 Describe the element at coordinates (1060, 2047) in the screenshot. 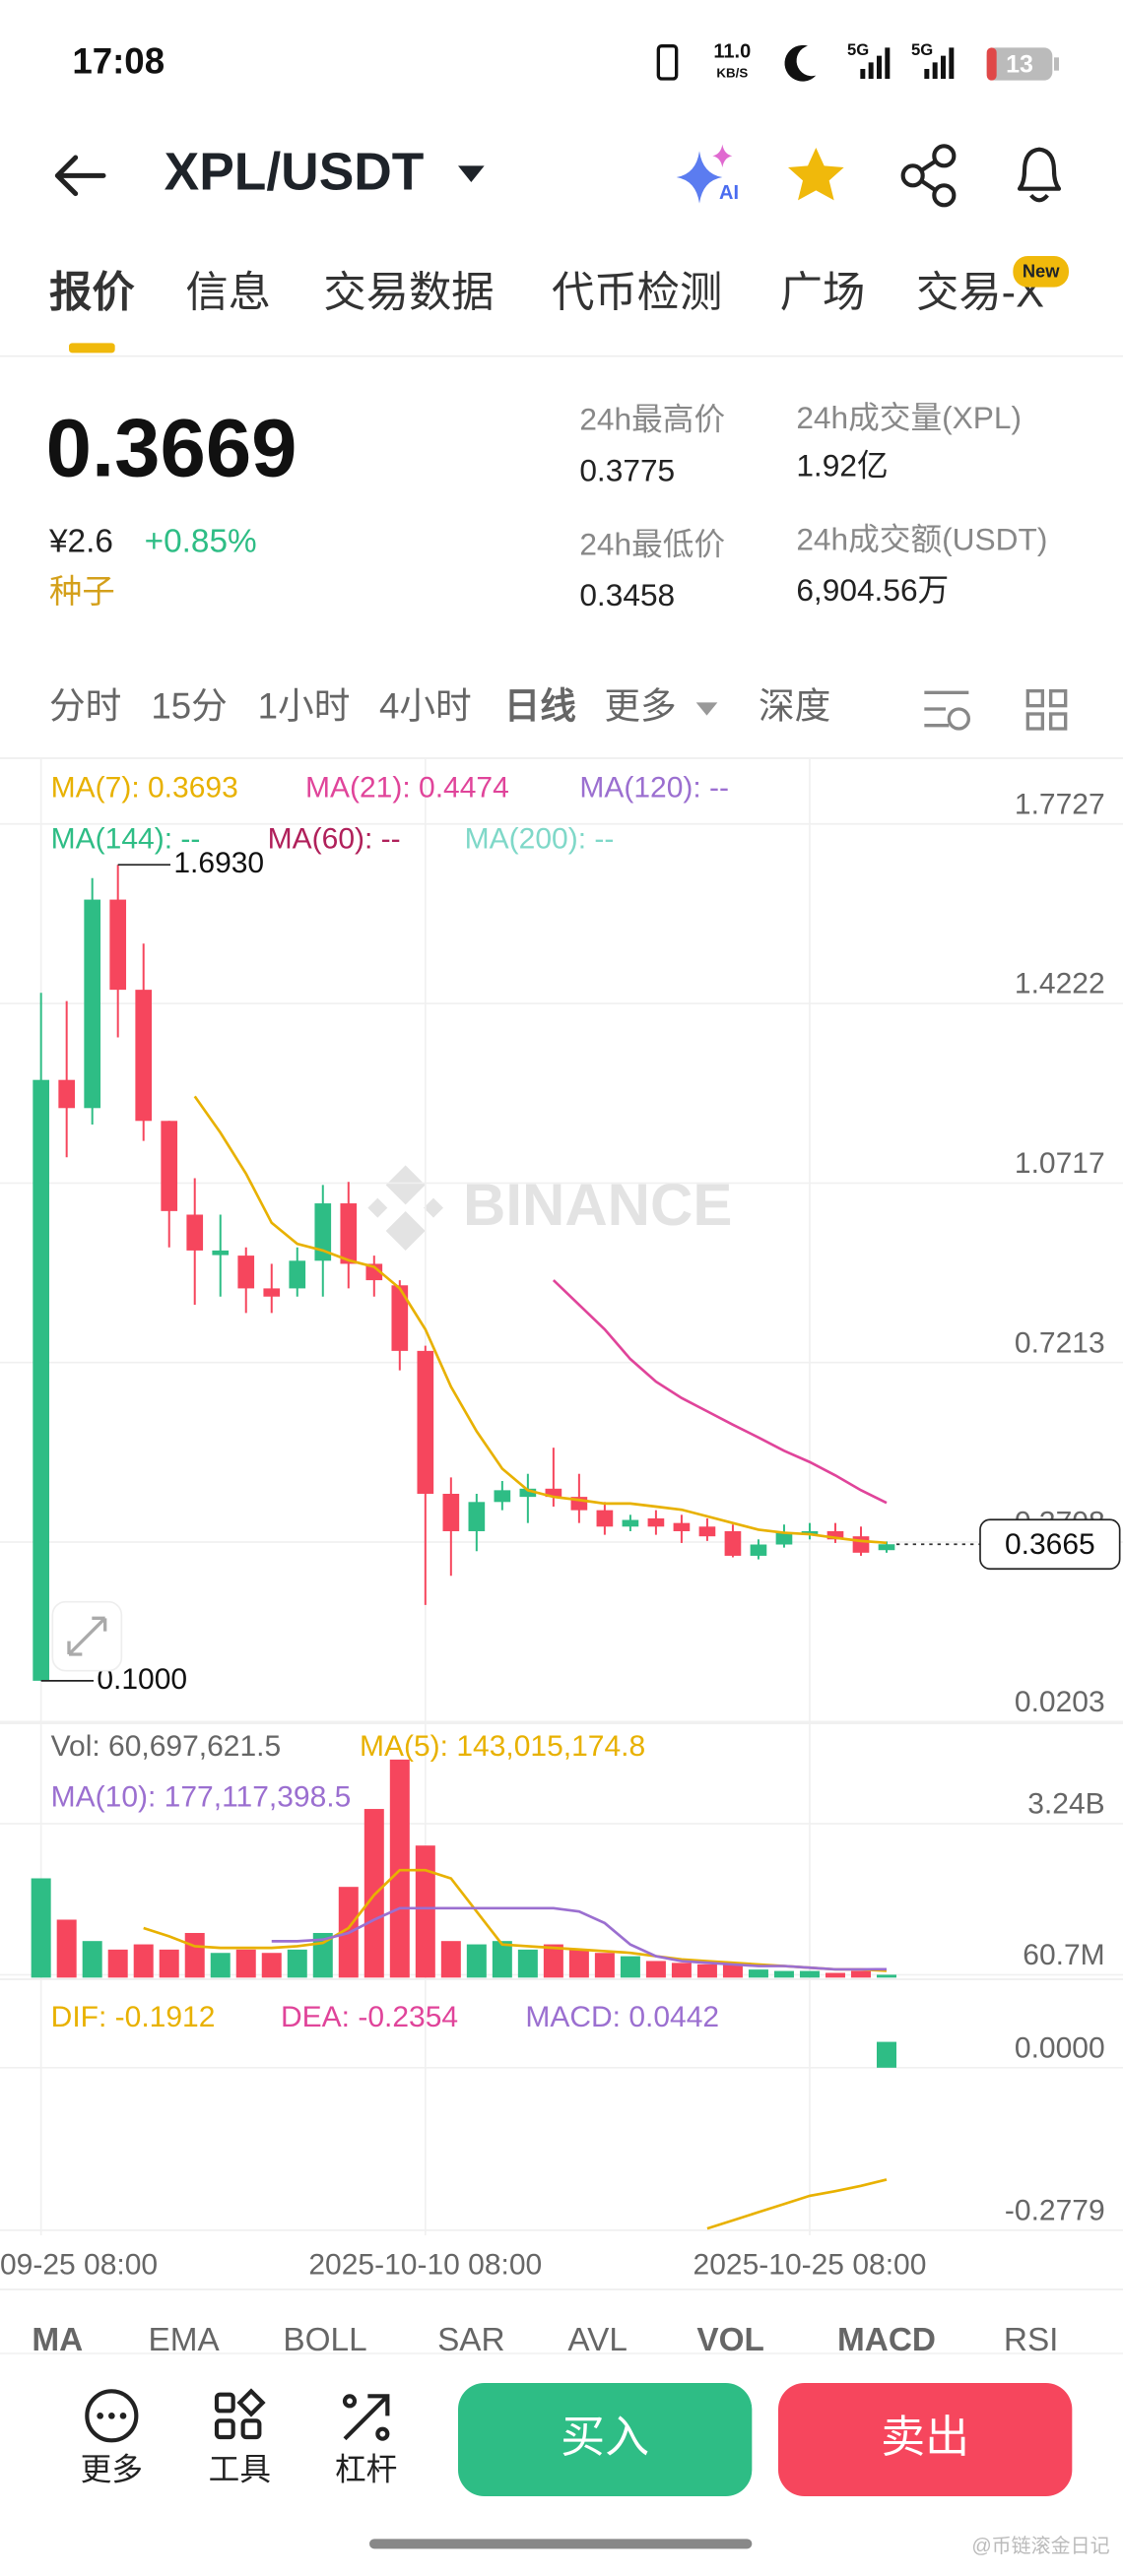

I see `y-tick-label: 0.0000` at that location.